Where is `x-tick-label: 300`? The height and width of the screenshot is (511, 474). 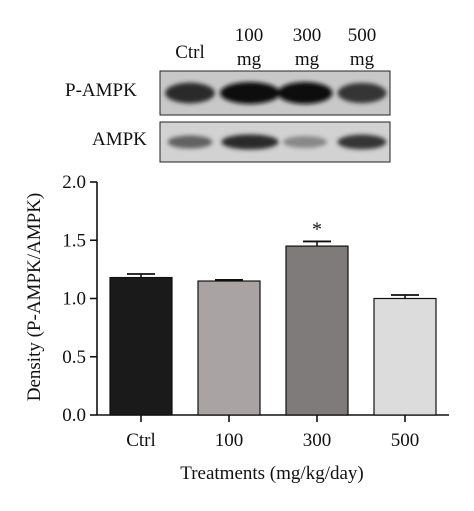
x-tick-label: 300 is located at coordinates (317, 440).